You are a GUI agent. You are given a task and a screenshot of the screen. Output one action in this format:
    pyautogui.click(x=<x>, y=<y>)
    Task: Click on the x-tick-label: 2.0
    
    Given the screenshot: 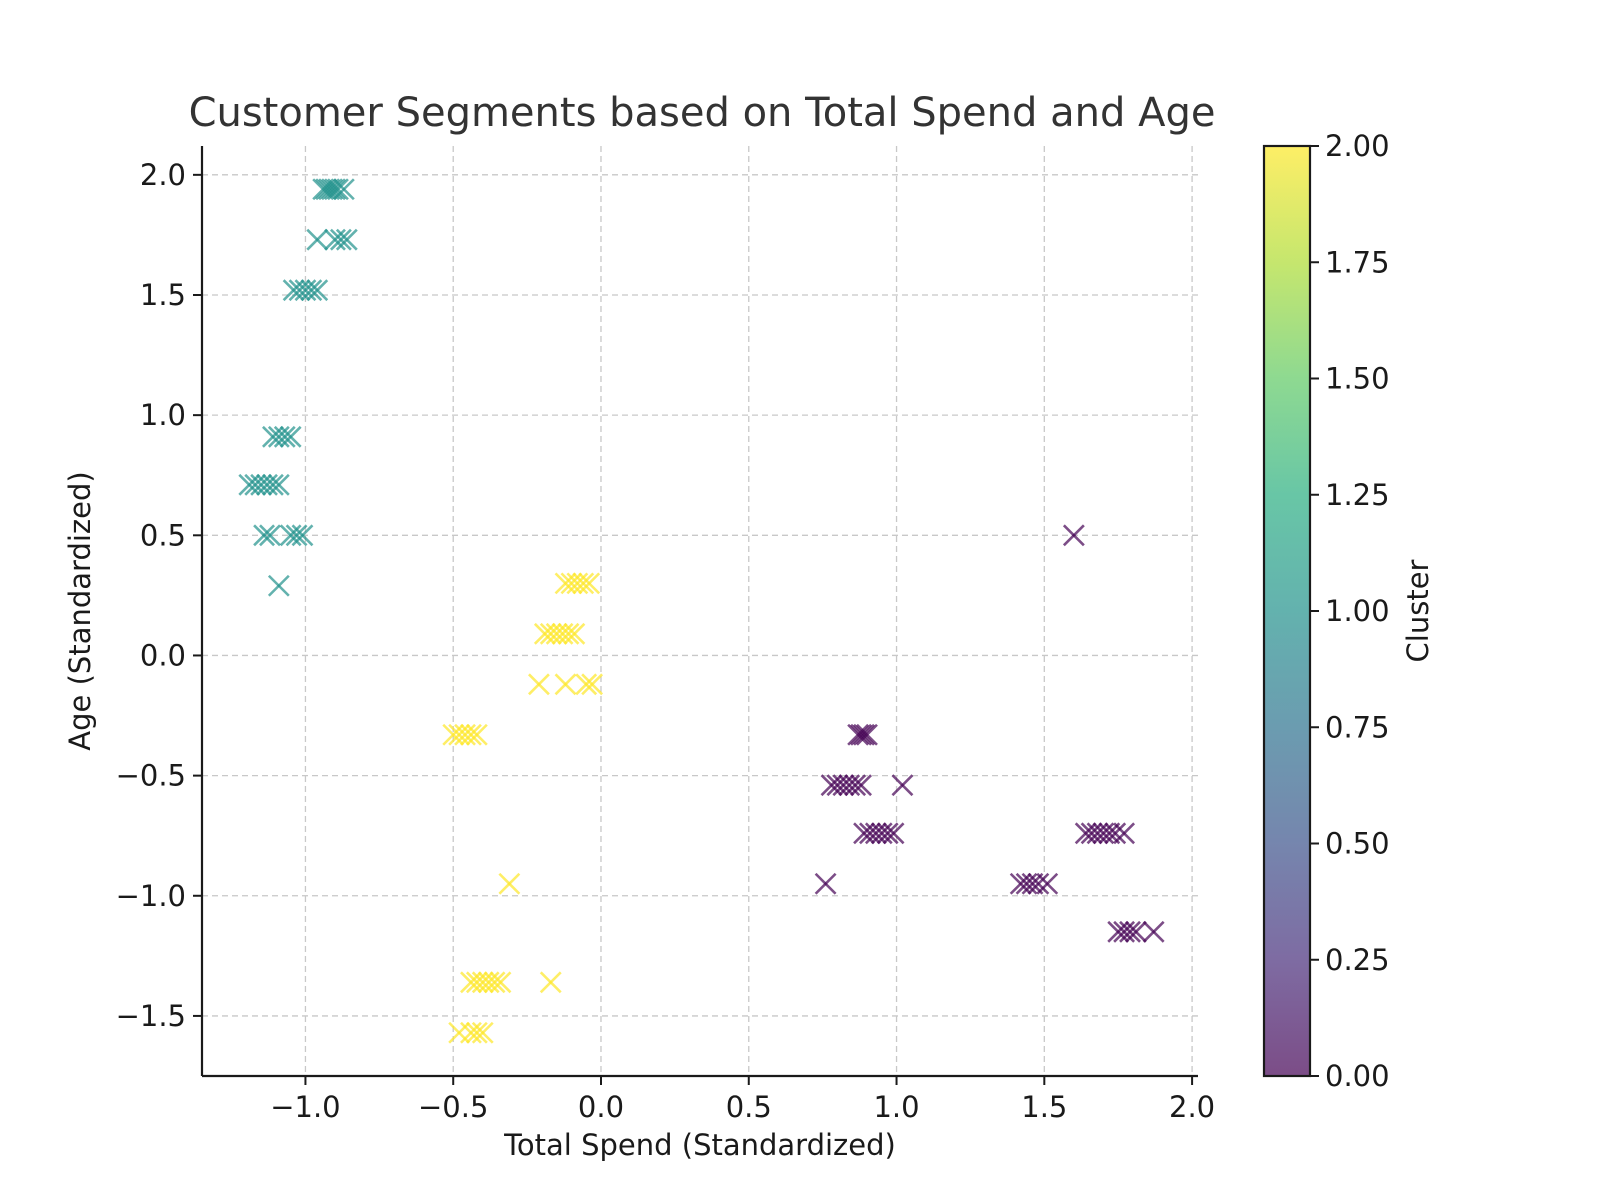 What is the action you would take?
    pyautogui.click(x=1192, y=1107)
    